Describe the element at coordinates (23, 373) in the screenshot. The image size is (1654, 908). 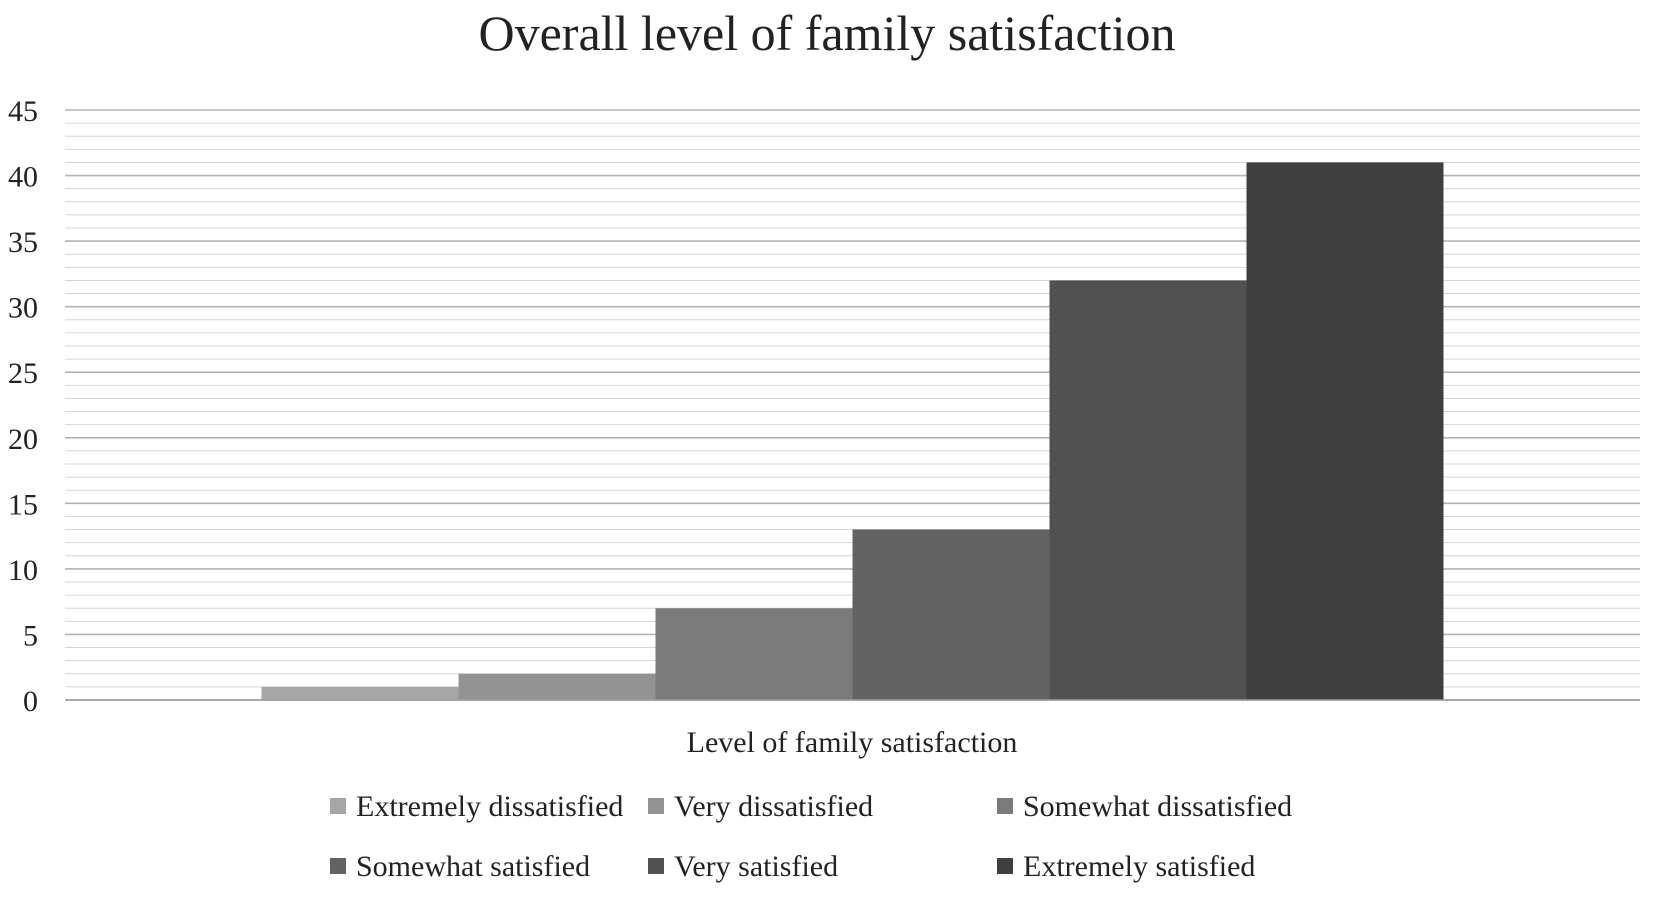
I see `y-tick-label: 25` at that location.